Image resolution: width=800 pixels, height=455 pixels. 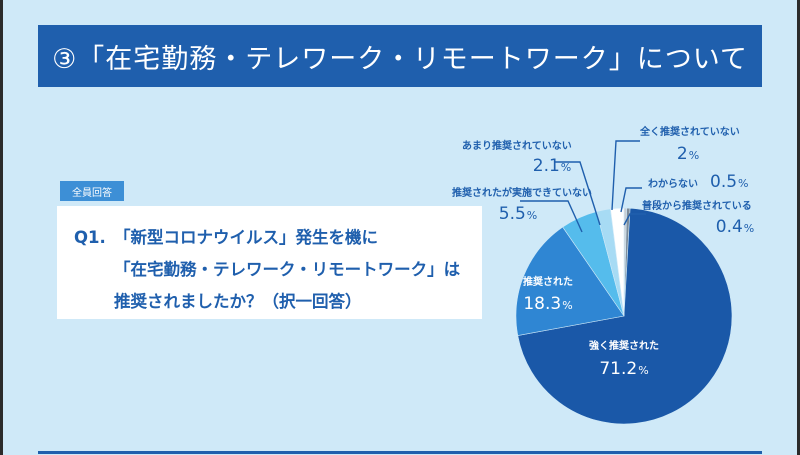 I want to click on respondent-badge-label: 全員回答, so click(x=92, y=193).